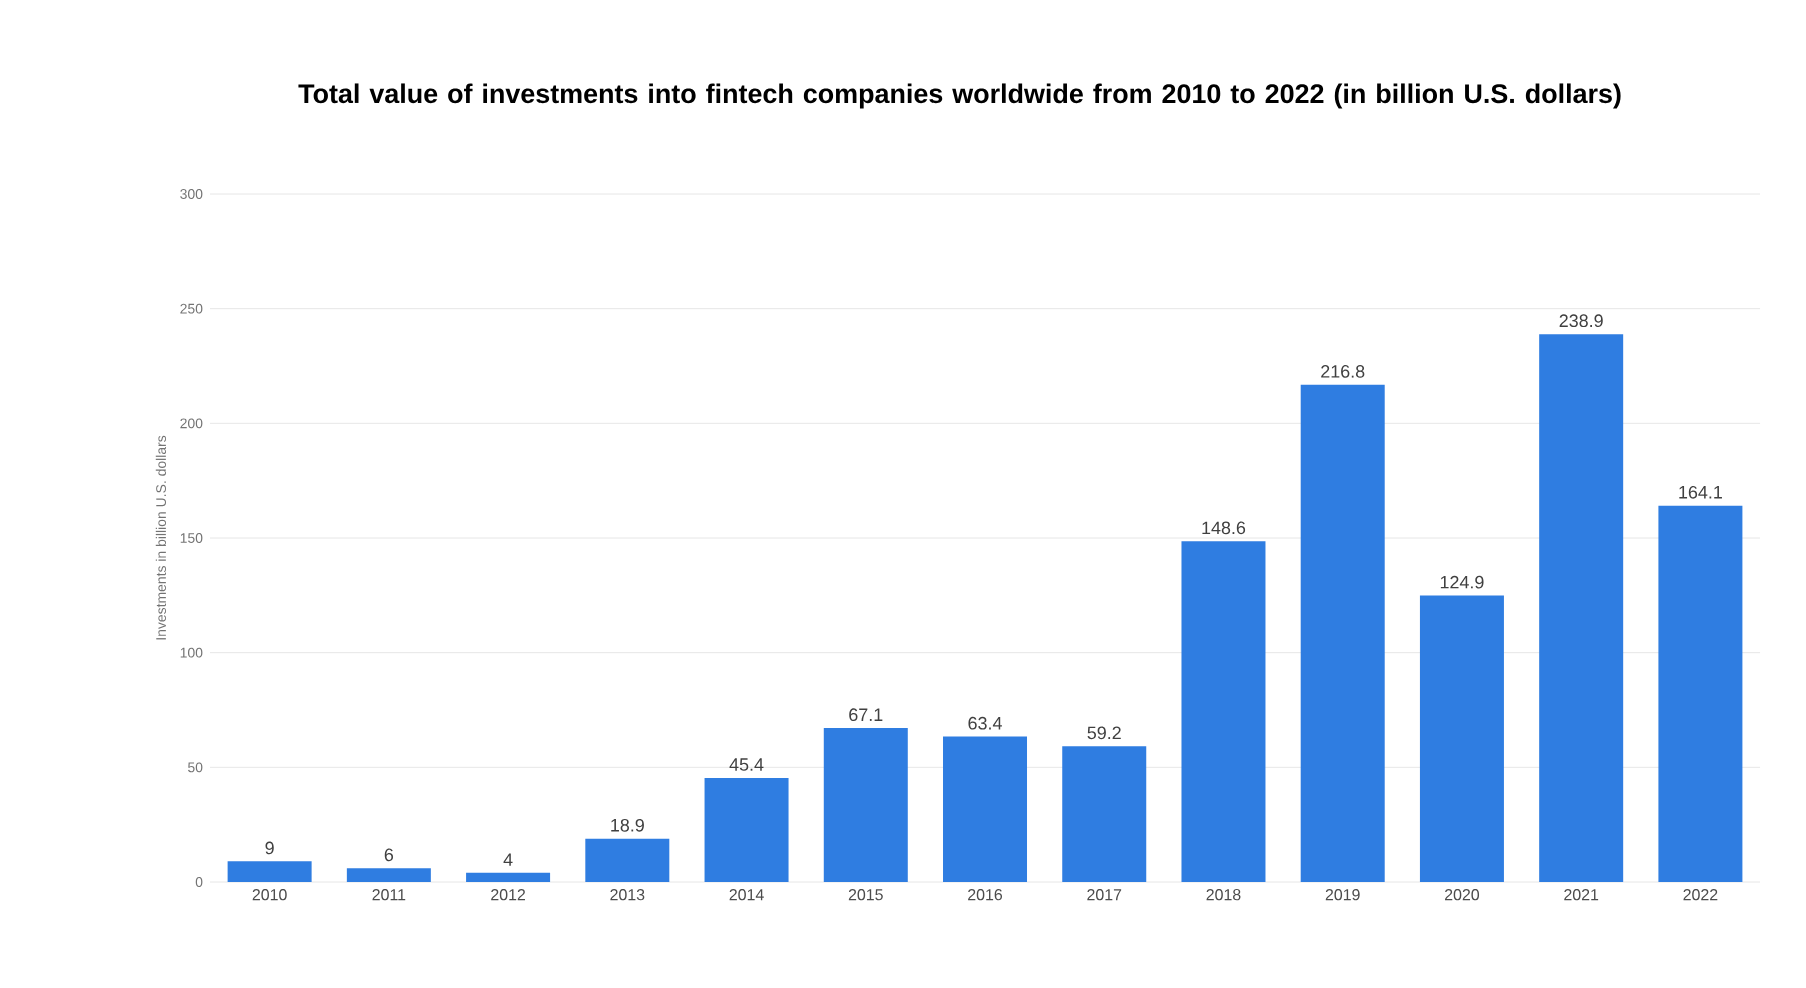 This screenshot has height=988, width=1806. I want to click on data-label: 63.4, so click(985, 723).